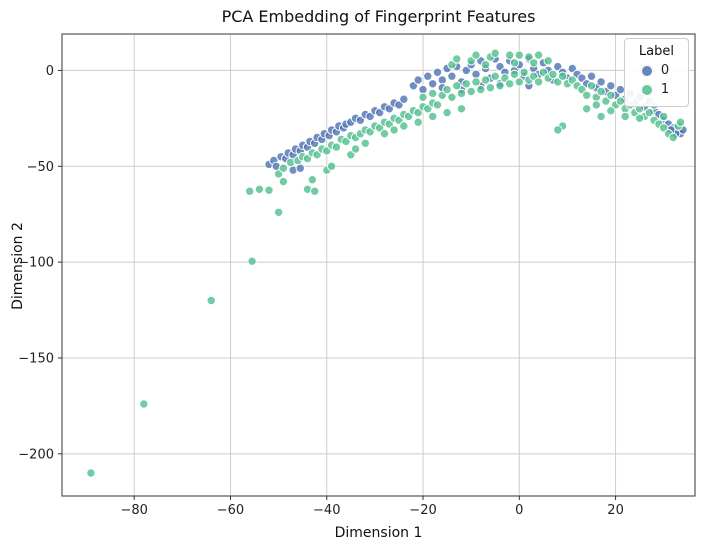  What do you see at coordinates (50, 71) in the screenshot?
I see `y-tick-label: 0` at bounding box center [50, 71].